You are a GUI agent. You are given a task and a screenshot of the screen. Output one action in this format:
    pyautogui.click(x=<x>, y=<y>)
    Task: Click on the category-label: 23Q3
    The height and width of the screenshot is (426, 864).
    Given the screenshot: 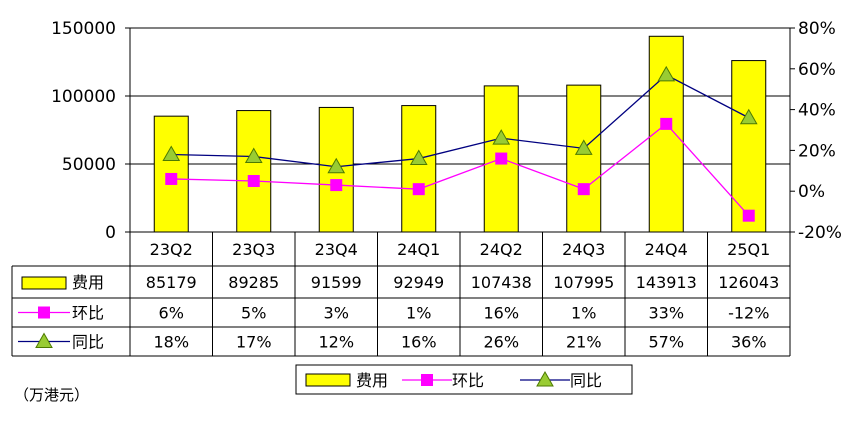 What is the action you would take?
    pyautogui.click(x=253, y=249)
    